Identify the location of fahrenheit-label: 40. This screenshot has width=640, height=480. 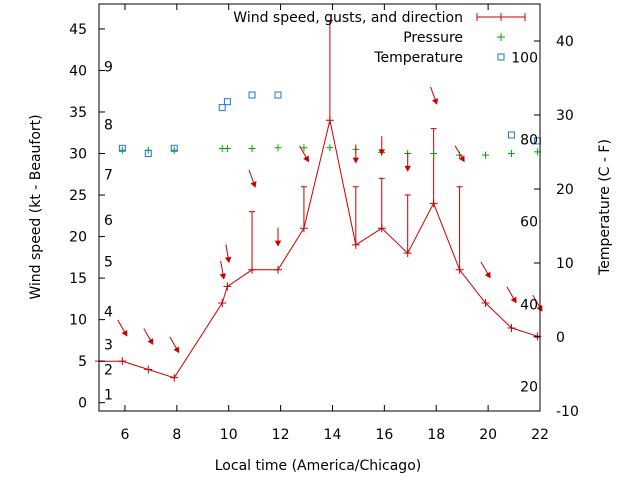
(529, 305).